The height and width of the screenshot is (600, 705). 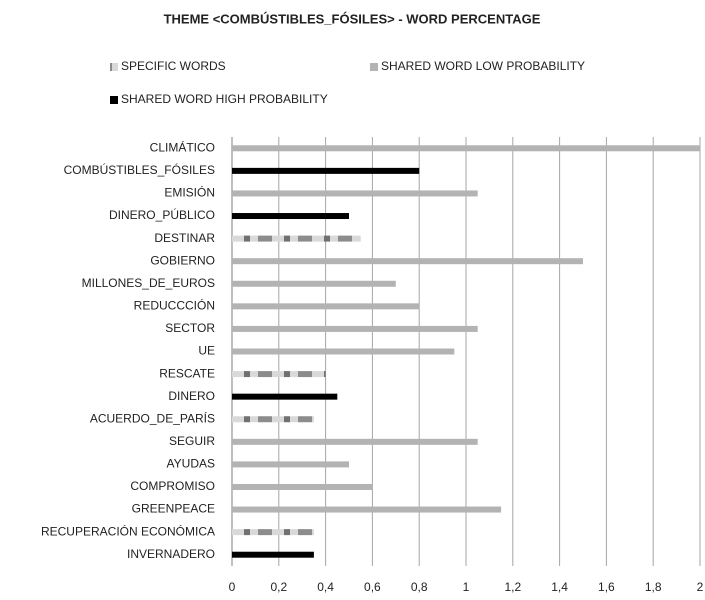 What do you see at coordinates (182, 260) in the screenshot?
I see `y-tick-label: GOBIERNO` at bounding box center [182, 260].